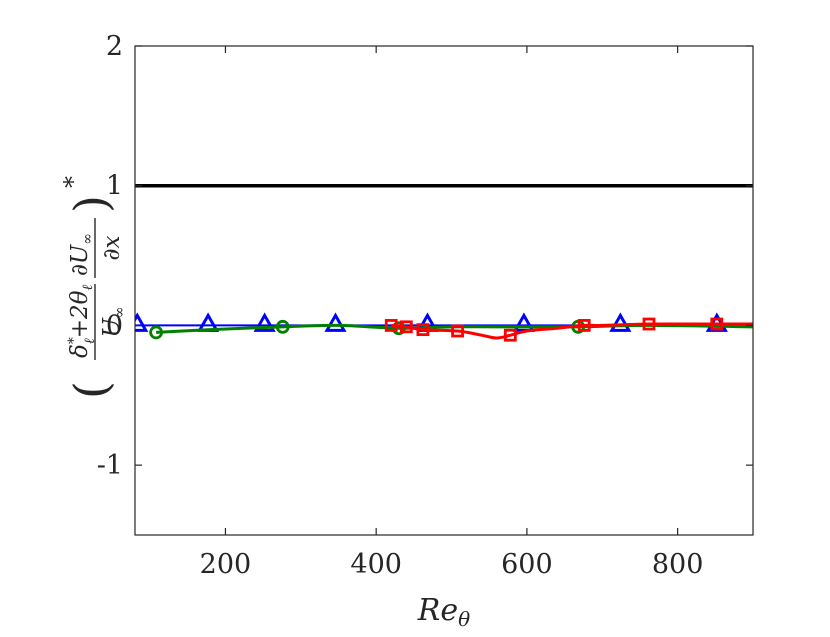  Describe the element at coordinates (114, 186) in the screenshot. I see `y-tick-label: 1` at that location.